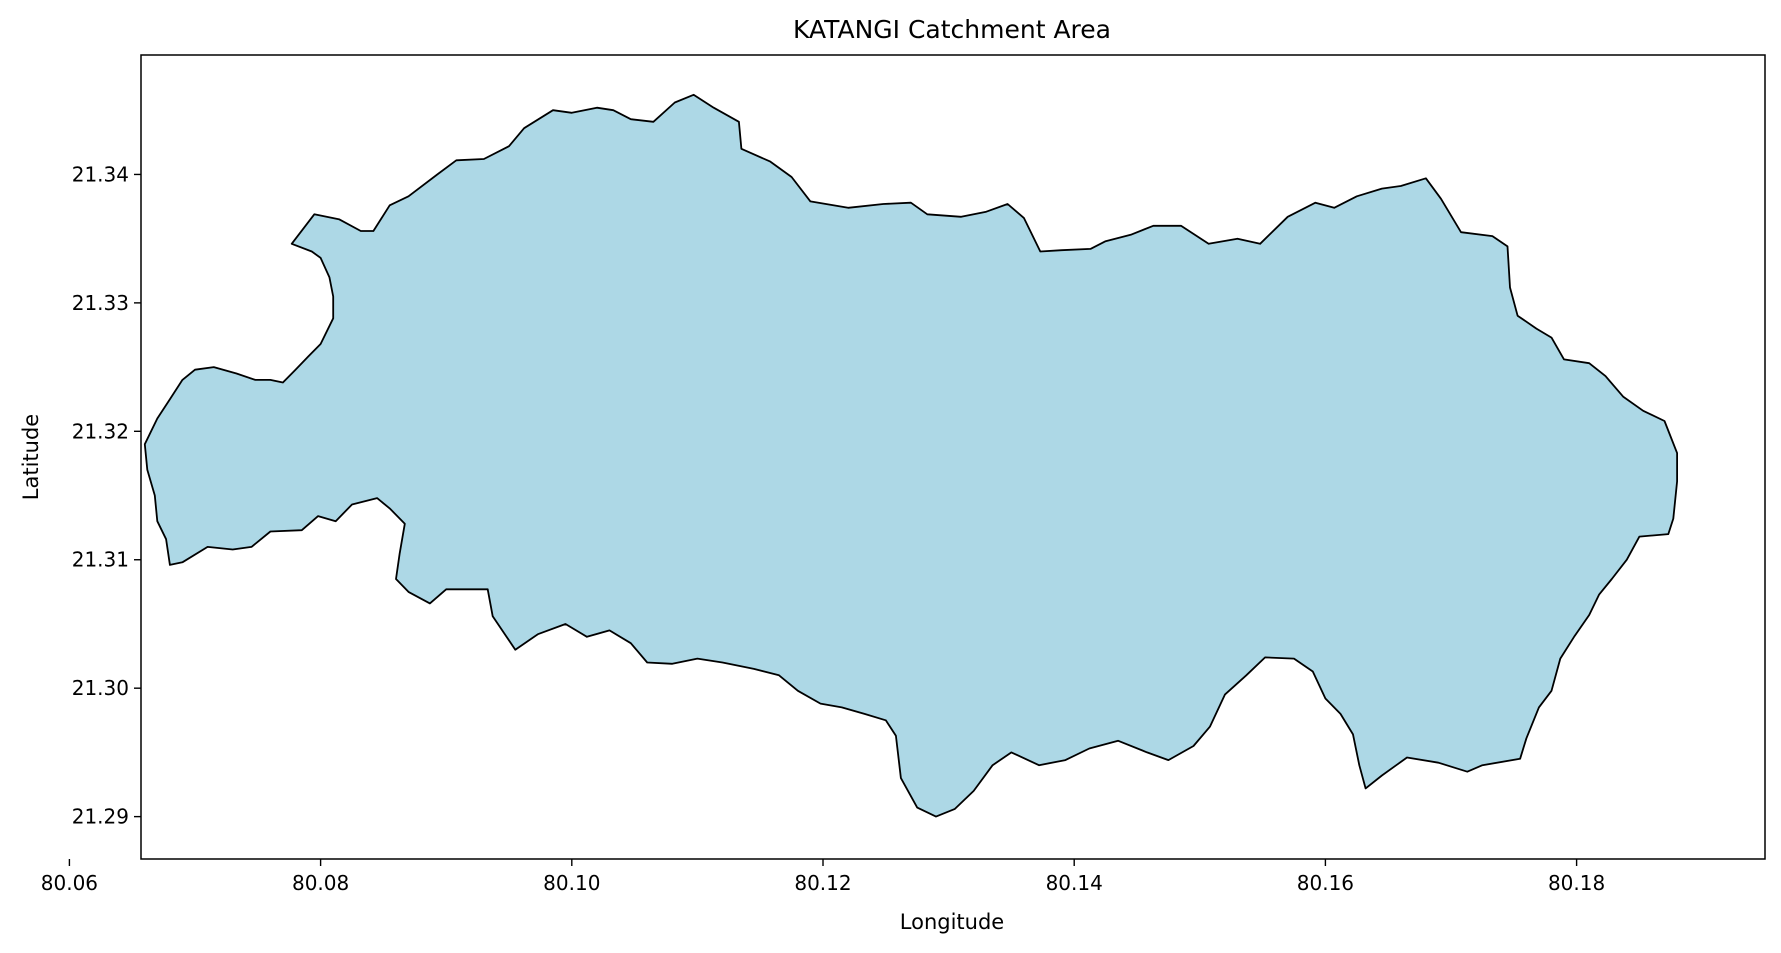 The width and height of the screenshot is (1781, 953). I want to click on x-tick-label: 80.06, so click(69, 883).